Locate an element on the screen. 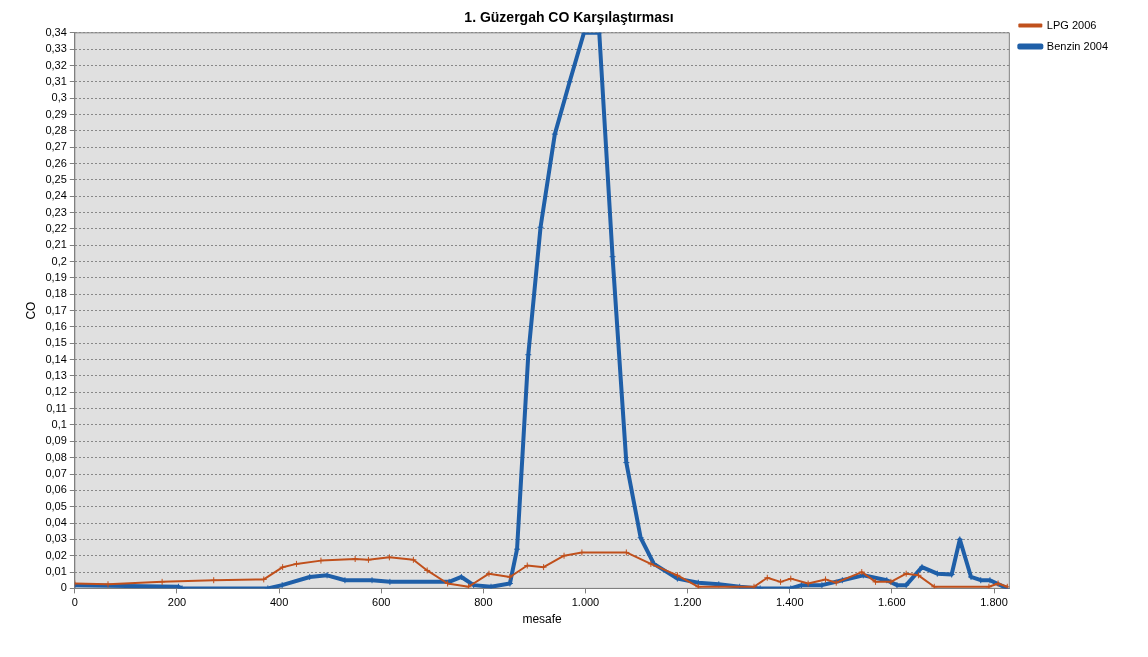 The image size is (1148, 657). chart-title: 1. Güzergah CO Karşılaştırması is located at coordinates (569, 17).